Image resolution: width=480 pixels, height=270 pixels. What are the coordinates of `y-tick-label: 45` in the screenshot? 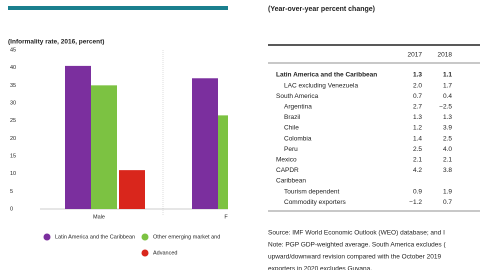 It's located at (13, 50).